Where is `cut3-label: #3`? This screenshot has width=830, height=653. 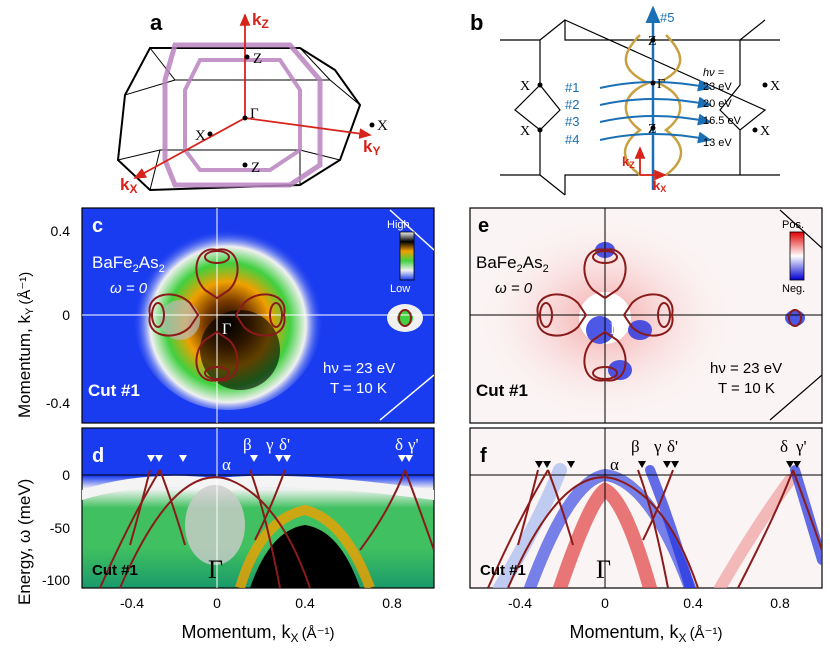 cut3-label: #3 is located at coordinates (572, 121).